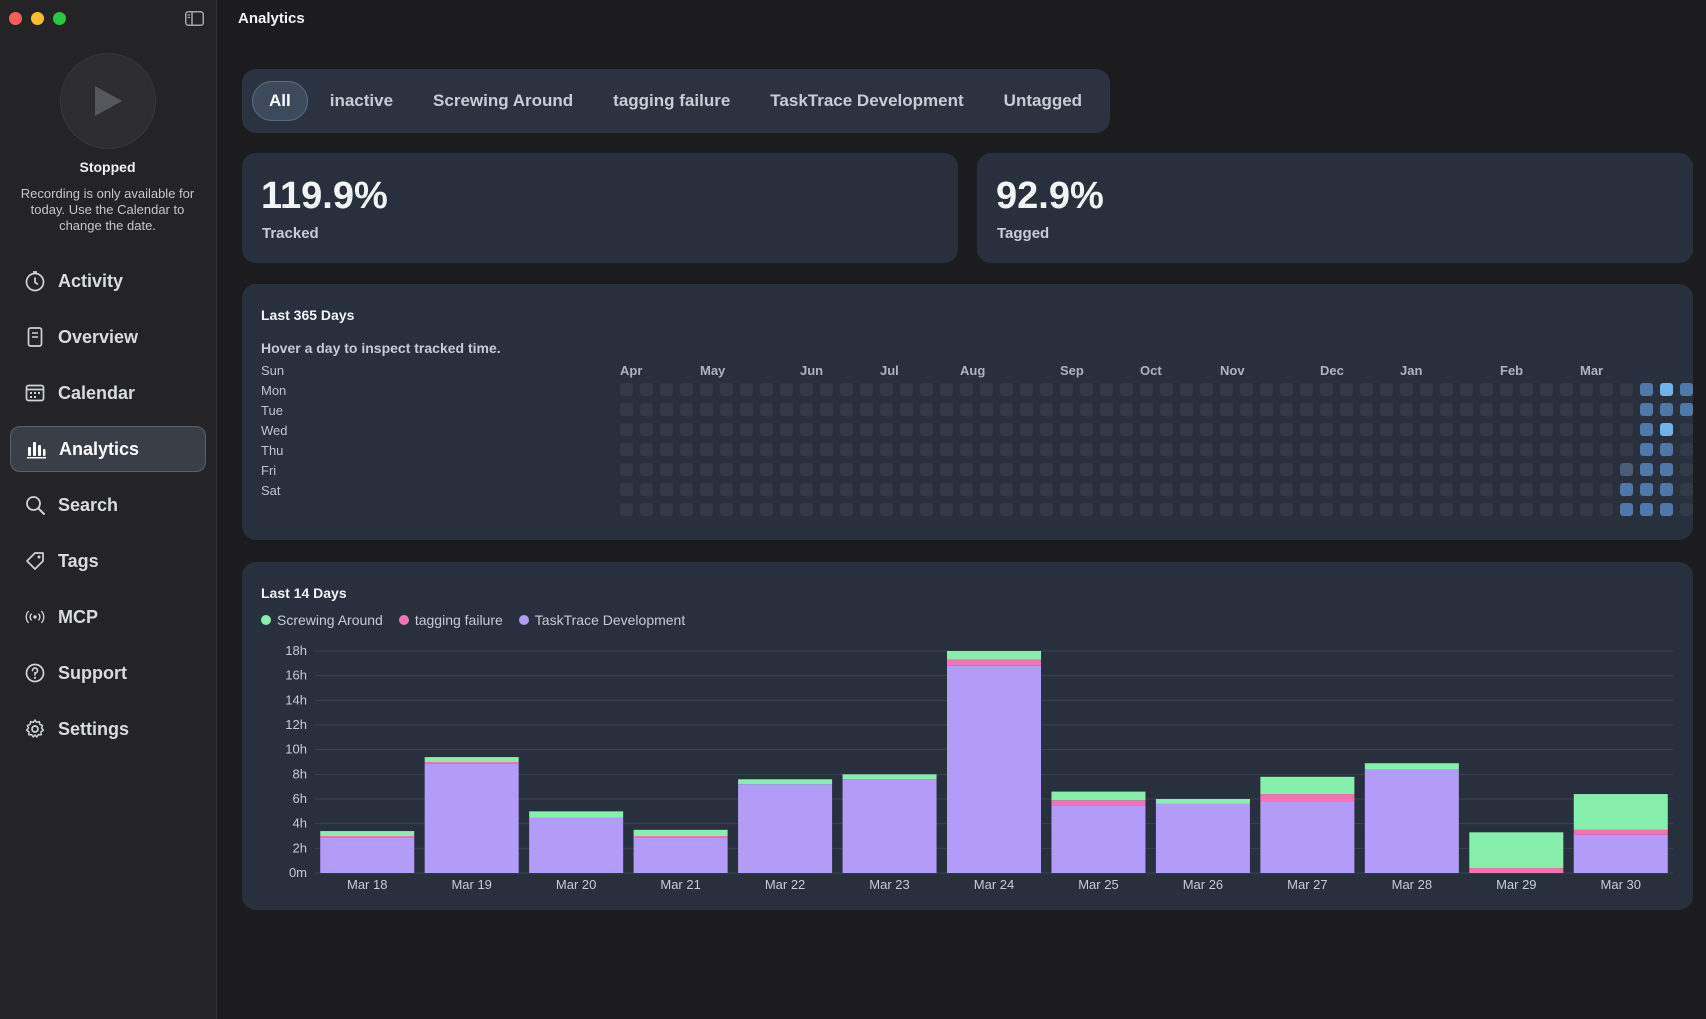 The width and height of the screenshot is (1706, 1019). I want to click on sidebar-item-calendar: Calendar, so click(108, 393).